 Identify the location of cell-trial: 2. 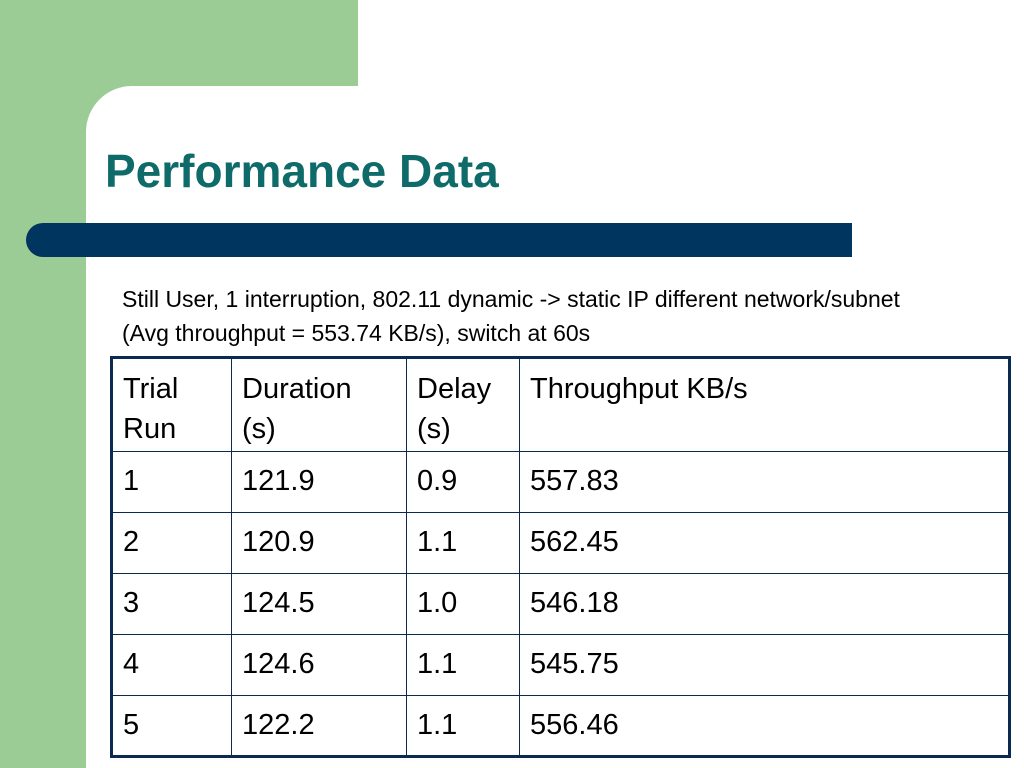
(171, 543).